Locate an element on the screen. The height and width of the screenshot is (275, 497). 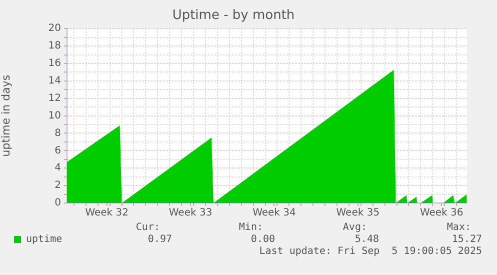
y-axis-title: uptime in days is located at coordinates (6, 115).